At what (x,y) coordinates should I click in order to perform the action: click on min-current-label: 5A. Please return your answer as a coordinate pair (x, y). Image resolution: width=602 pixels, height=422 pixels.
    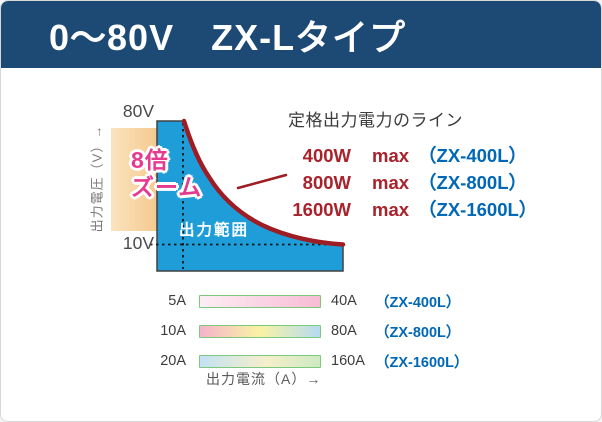
    Looking at the image, I should click on (177, 301).